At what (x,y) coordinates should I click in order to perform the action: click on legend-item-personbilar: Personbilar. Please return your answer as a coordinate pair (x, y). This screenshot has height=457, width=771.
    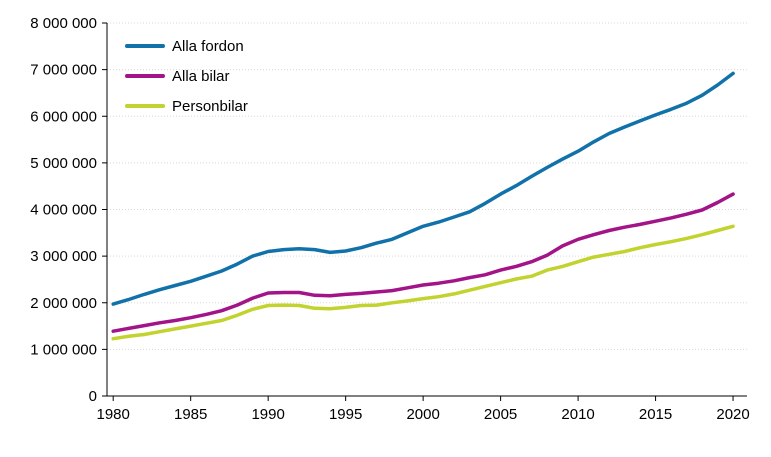
    Looking at the image, I should click on (186, 106).